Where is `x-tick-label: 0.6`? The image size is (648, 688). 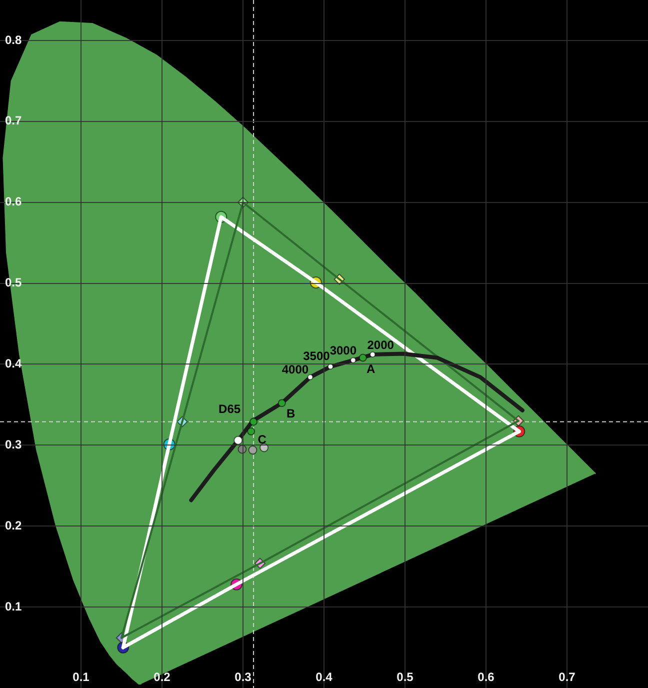
x-tick-label: 0.6 is located at coordinates (486, 677).